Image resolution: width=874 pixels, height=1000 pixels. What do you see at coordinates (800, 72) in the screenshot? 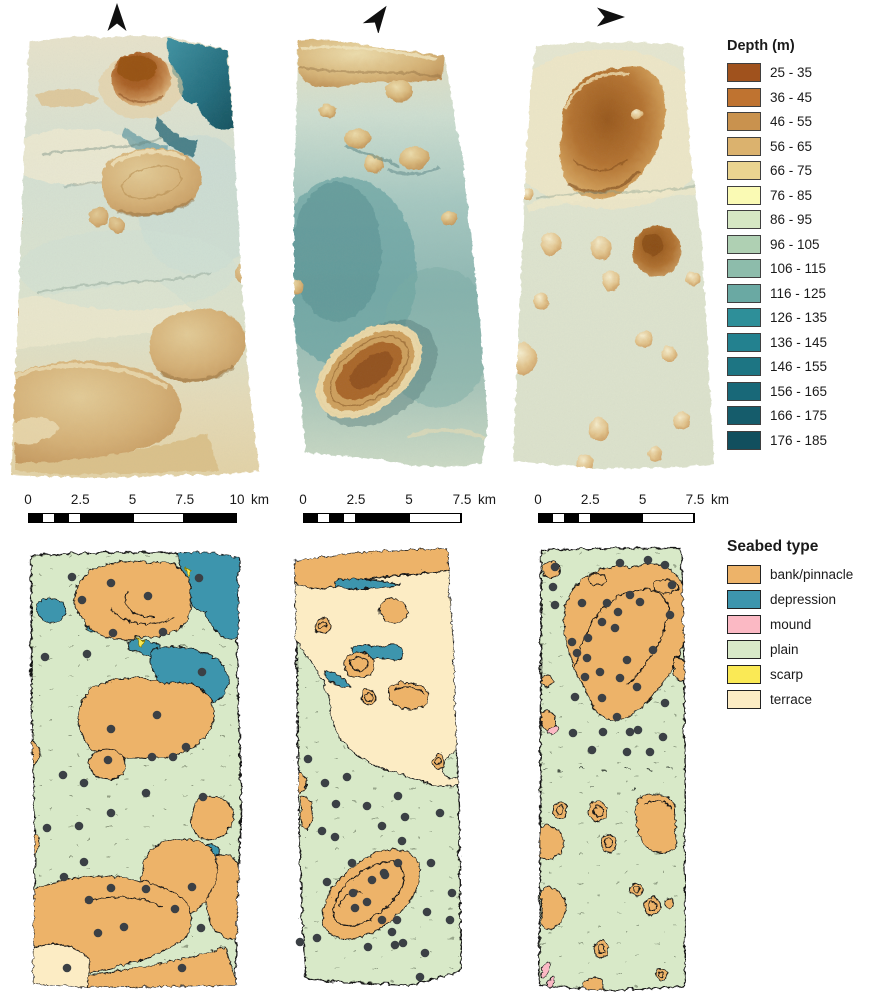
I see `depth-legend-item: 25 - 35` at bounding box center [800, 72].